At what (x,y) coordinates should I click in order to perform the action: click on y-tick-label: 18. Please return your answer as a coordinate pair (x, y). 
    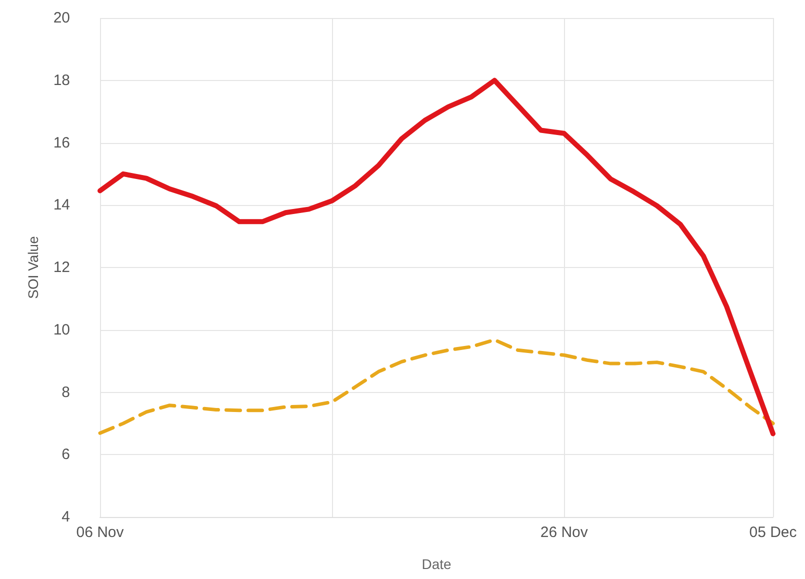
    Looking at the image, I should click on (61, 80).